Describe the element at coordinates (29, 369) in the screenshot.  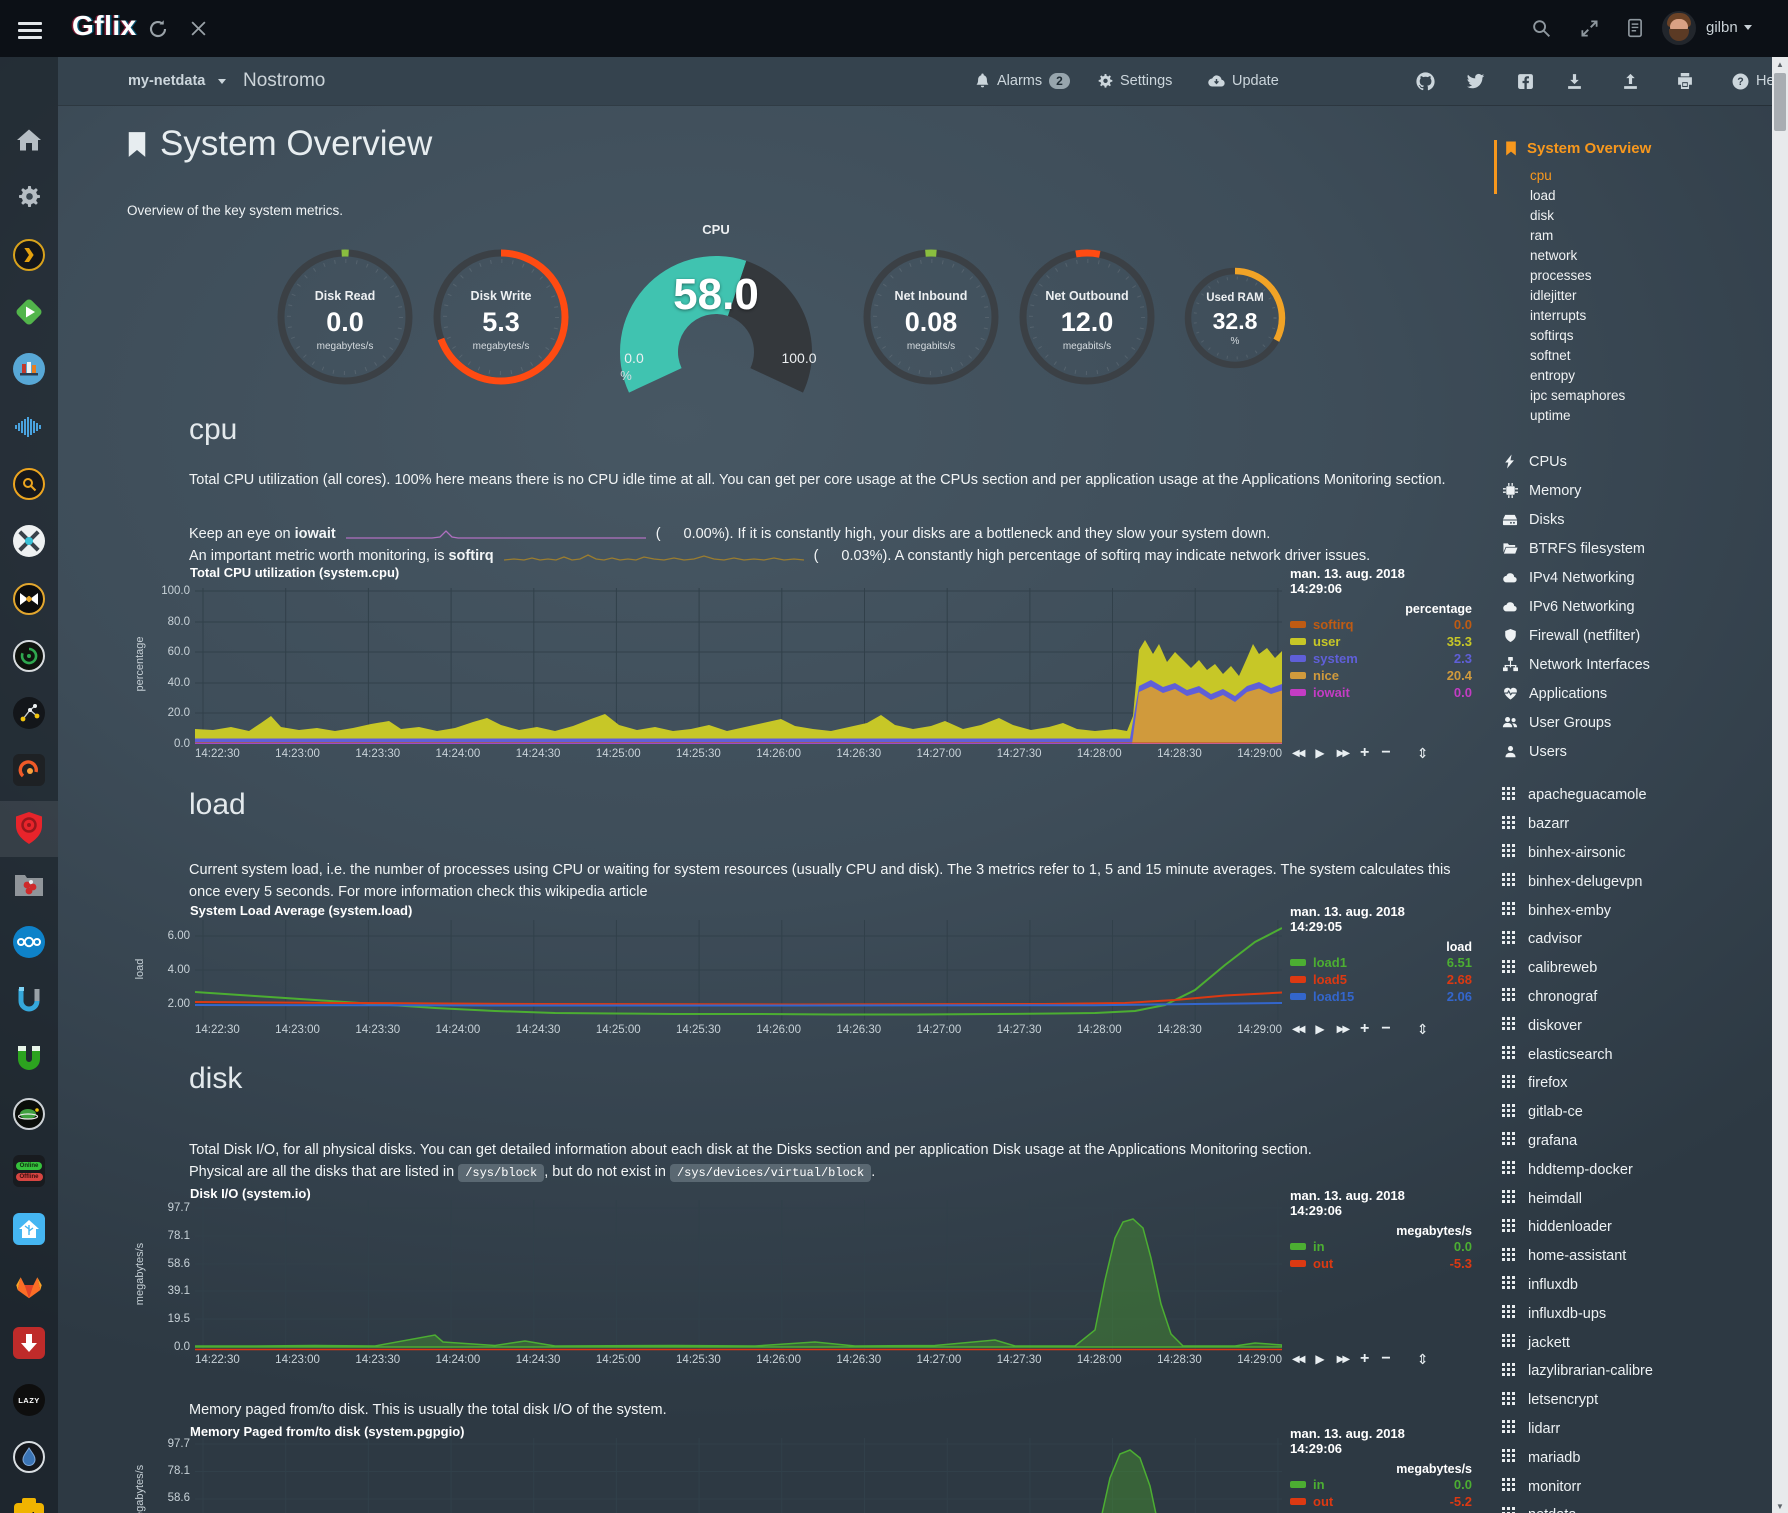
I see `library-icon` at that location.